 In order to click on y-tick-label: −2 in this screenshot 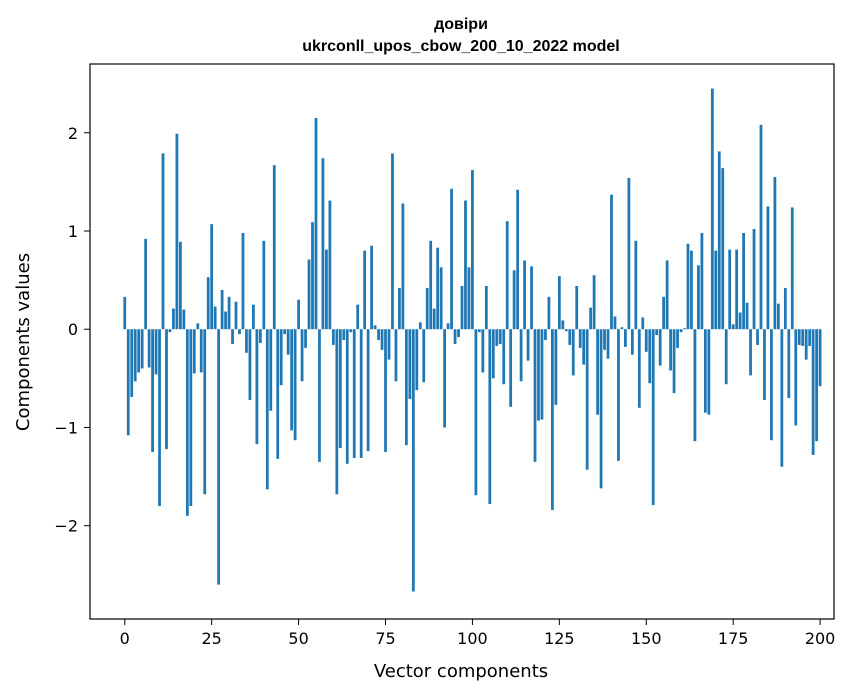, I will do `click(66, 526)`.